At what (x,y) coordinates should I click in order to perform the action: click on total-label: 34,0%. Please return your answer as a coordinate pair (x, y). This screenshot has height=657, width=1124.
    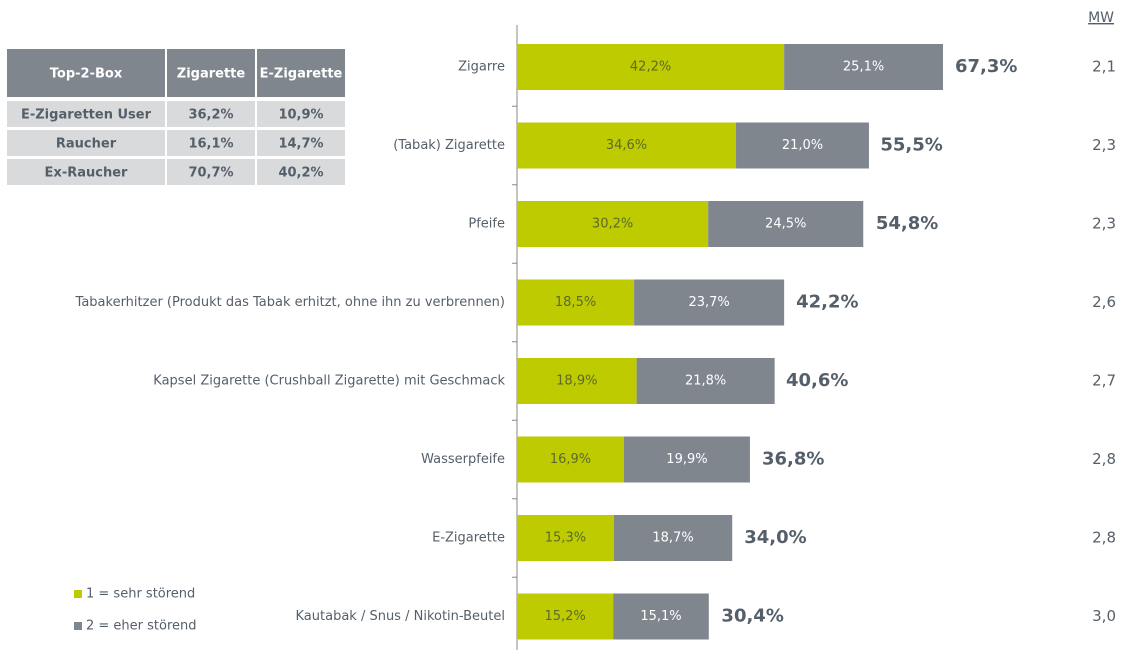
    Looking at the image, I should click on (775, 537).